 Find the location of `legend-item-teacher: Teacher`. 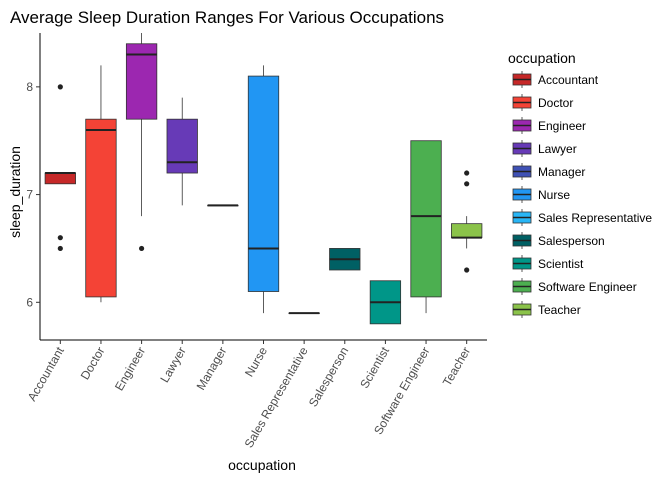

legend-item-teacher: Teacher is located at coordinates (546, 309).